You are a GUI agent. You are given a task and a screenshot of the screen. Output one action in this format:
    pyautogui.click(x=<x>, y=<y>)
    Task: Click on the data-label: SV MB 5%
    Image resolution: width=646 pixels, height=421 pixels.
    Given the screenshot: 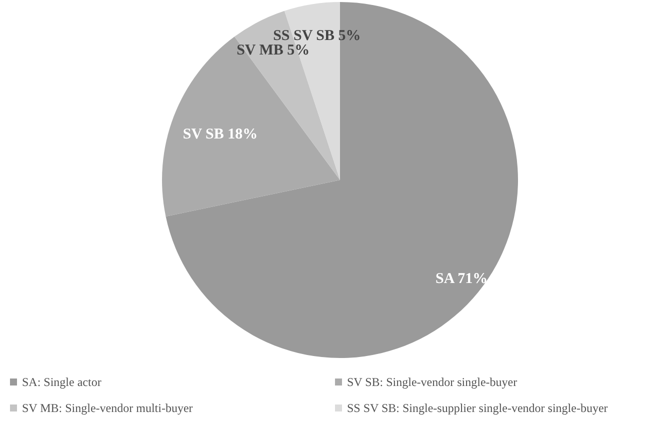 What is the action you would take?
    pyautogui.click(x=273, y=50)
    